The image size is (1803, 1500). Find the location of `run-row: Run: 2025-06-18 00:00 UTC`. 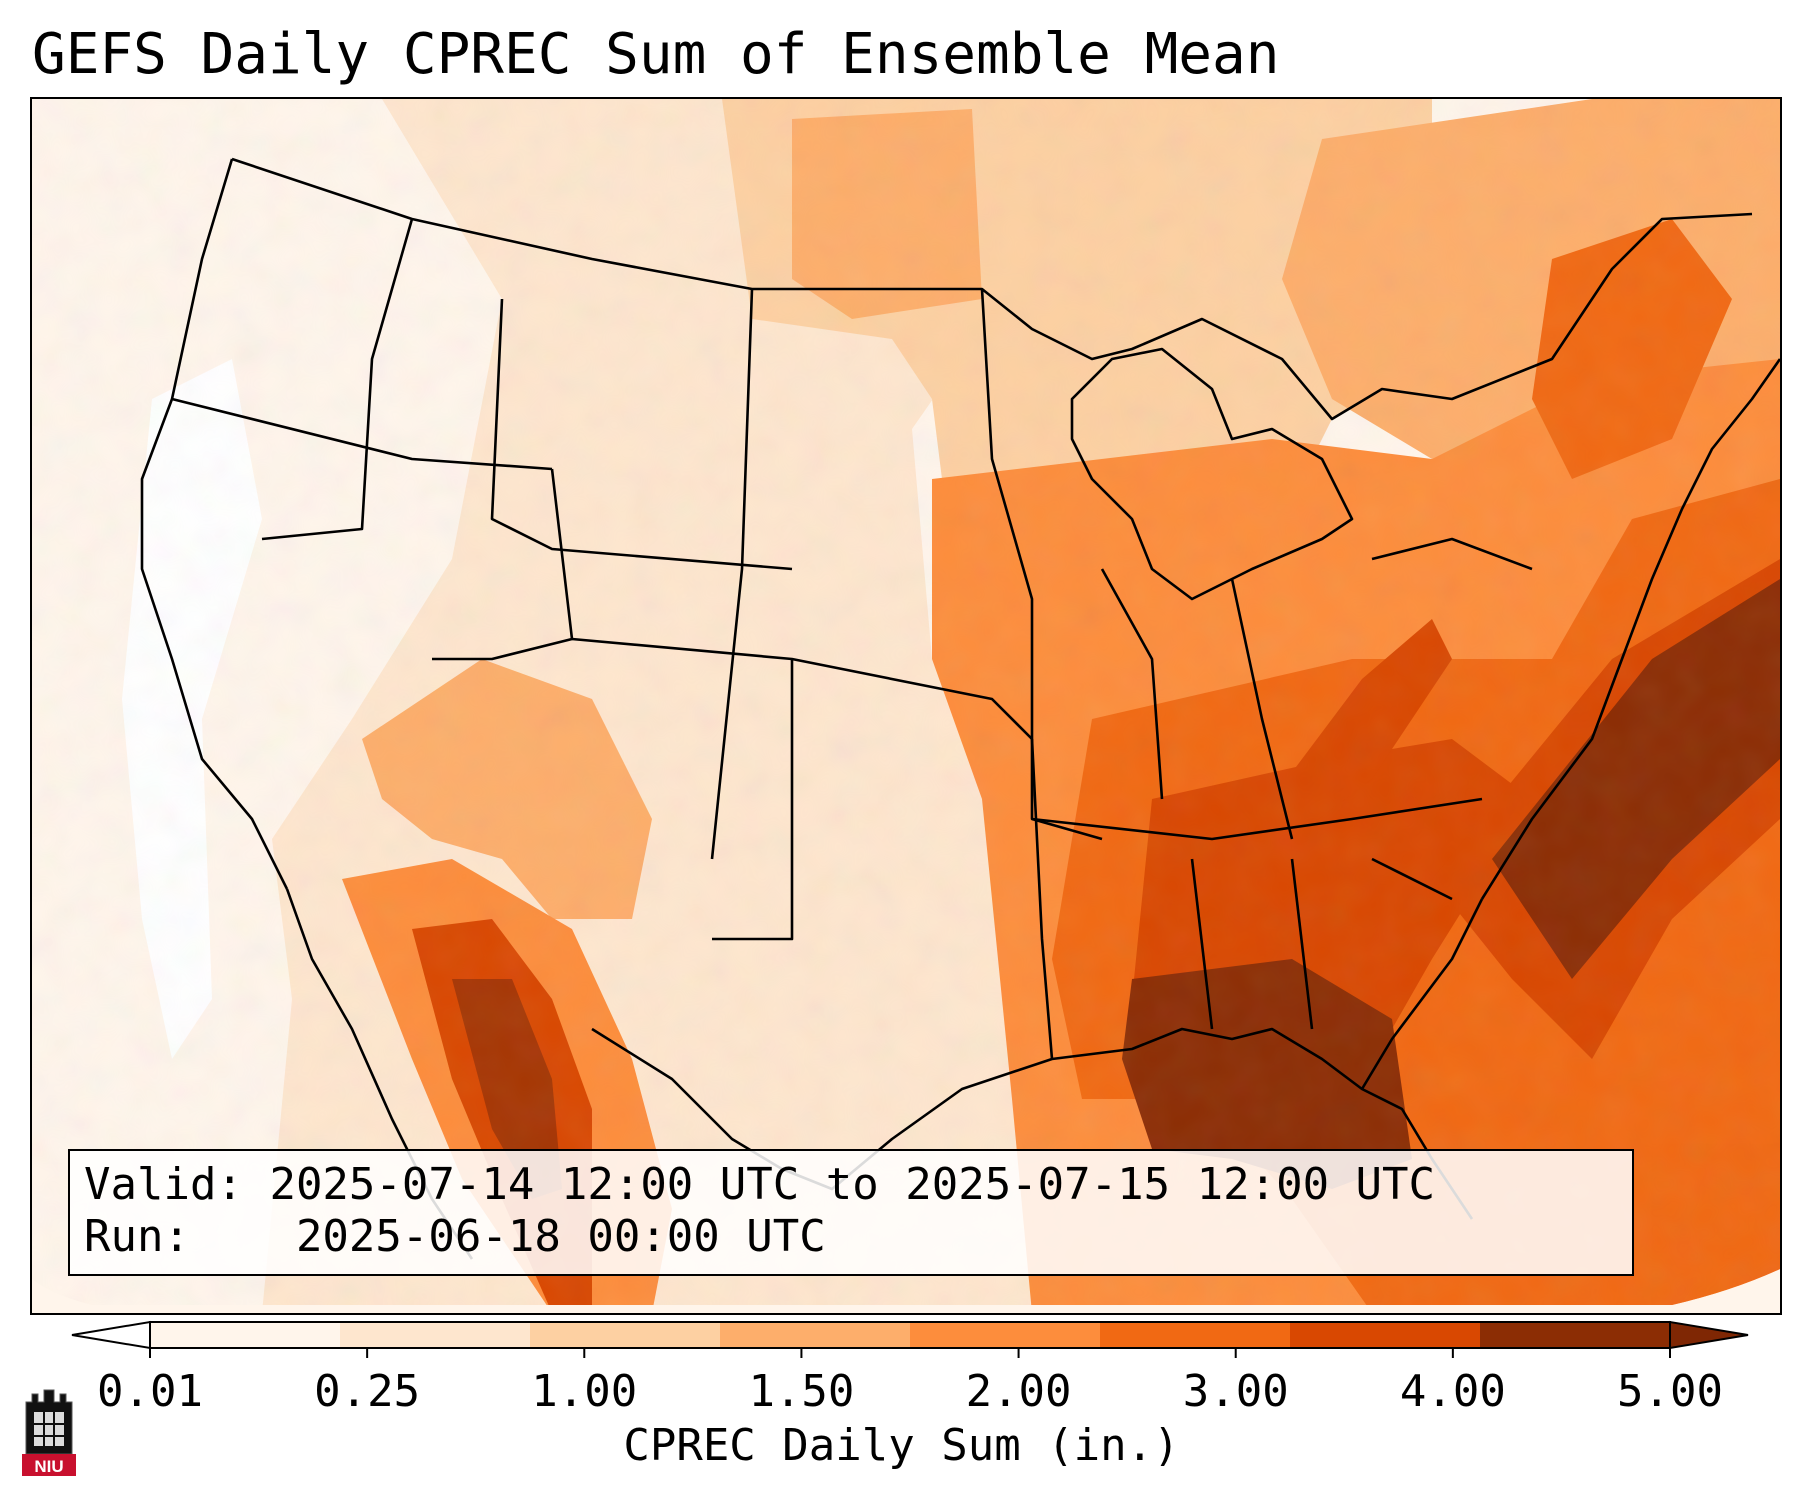

run-row: Run: 2025-06-18 00:00 UTC is located at coordinates (851, 1237).